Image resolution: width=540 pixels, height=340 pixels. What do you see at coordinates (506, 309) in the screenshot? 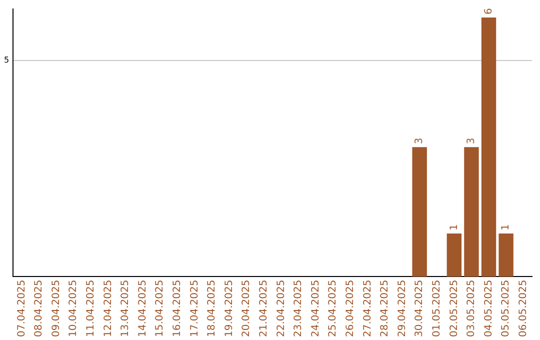
I see `x-tick-label: 05.05.2025` at bounding box center [506, 309].